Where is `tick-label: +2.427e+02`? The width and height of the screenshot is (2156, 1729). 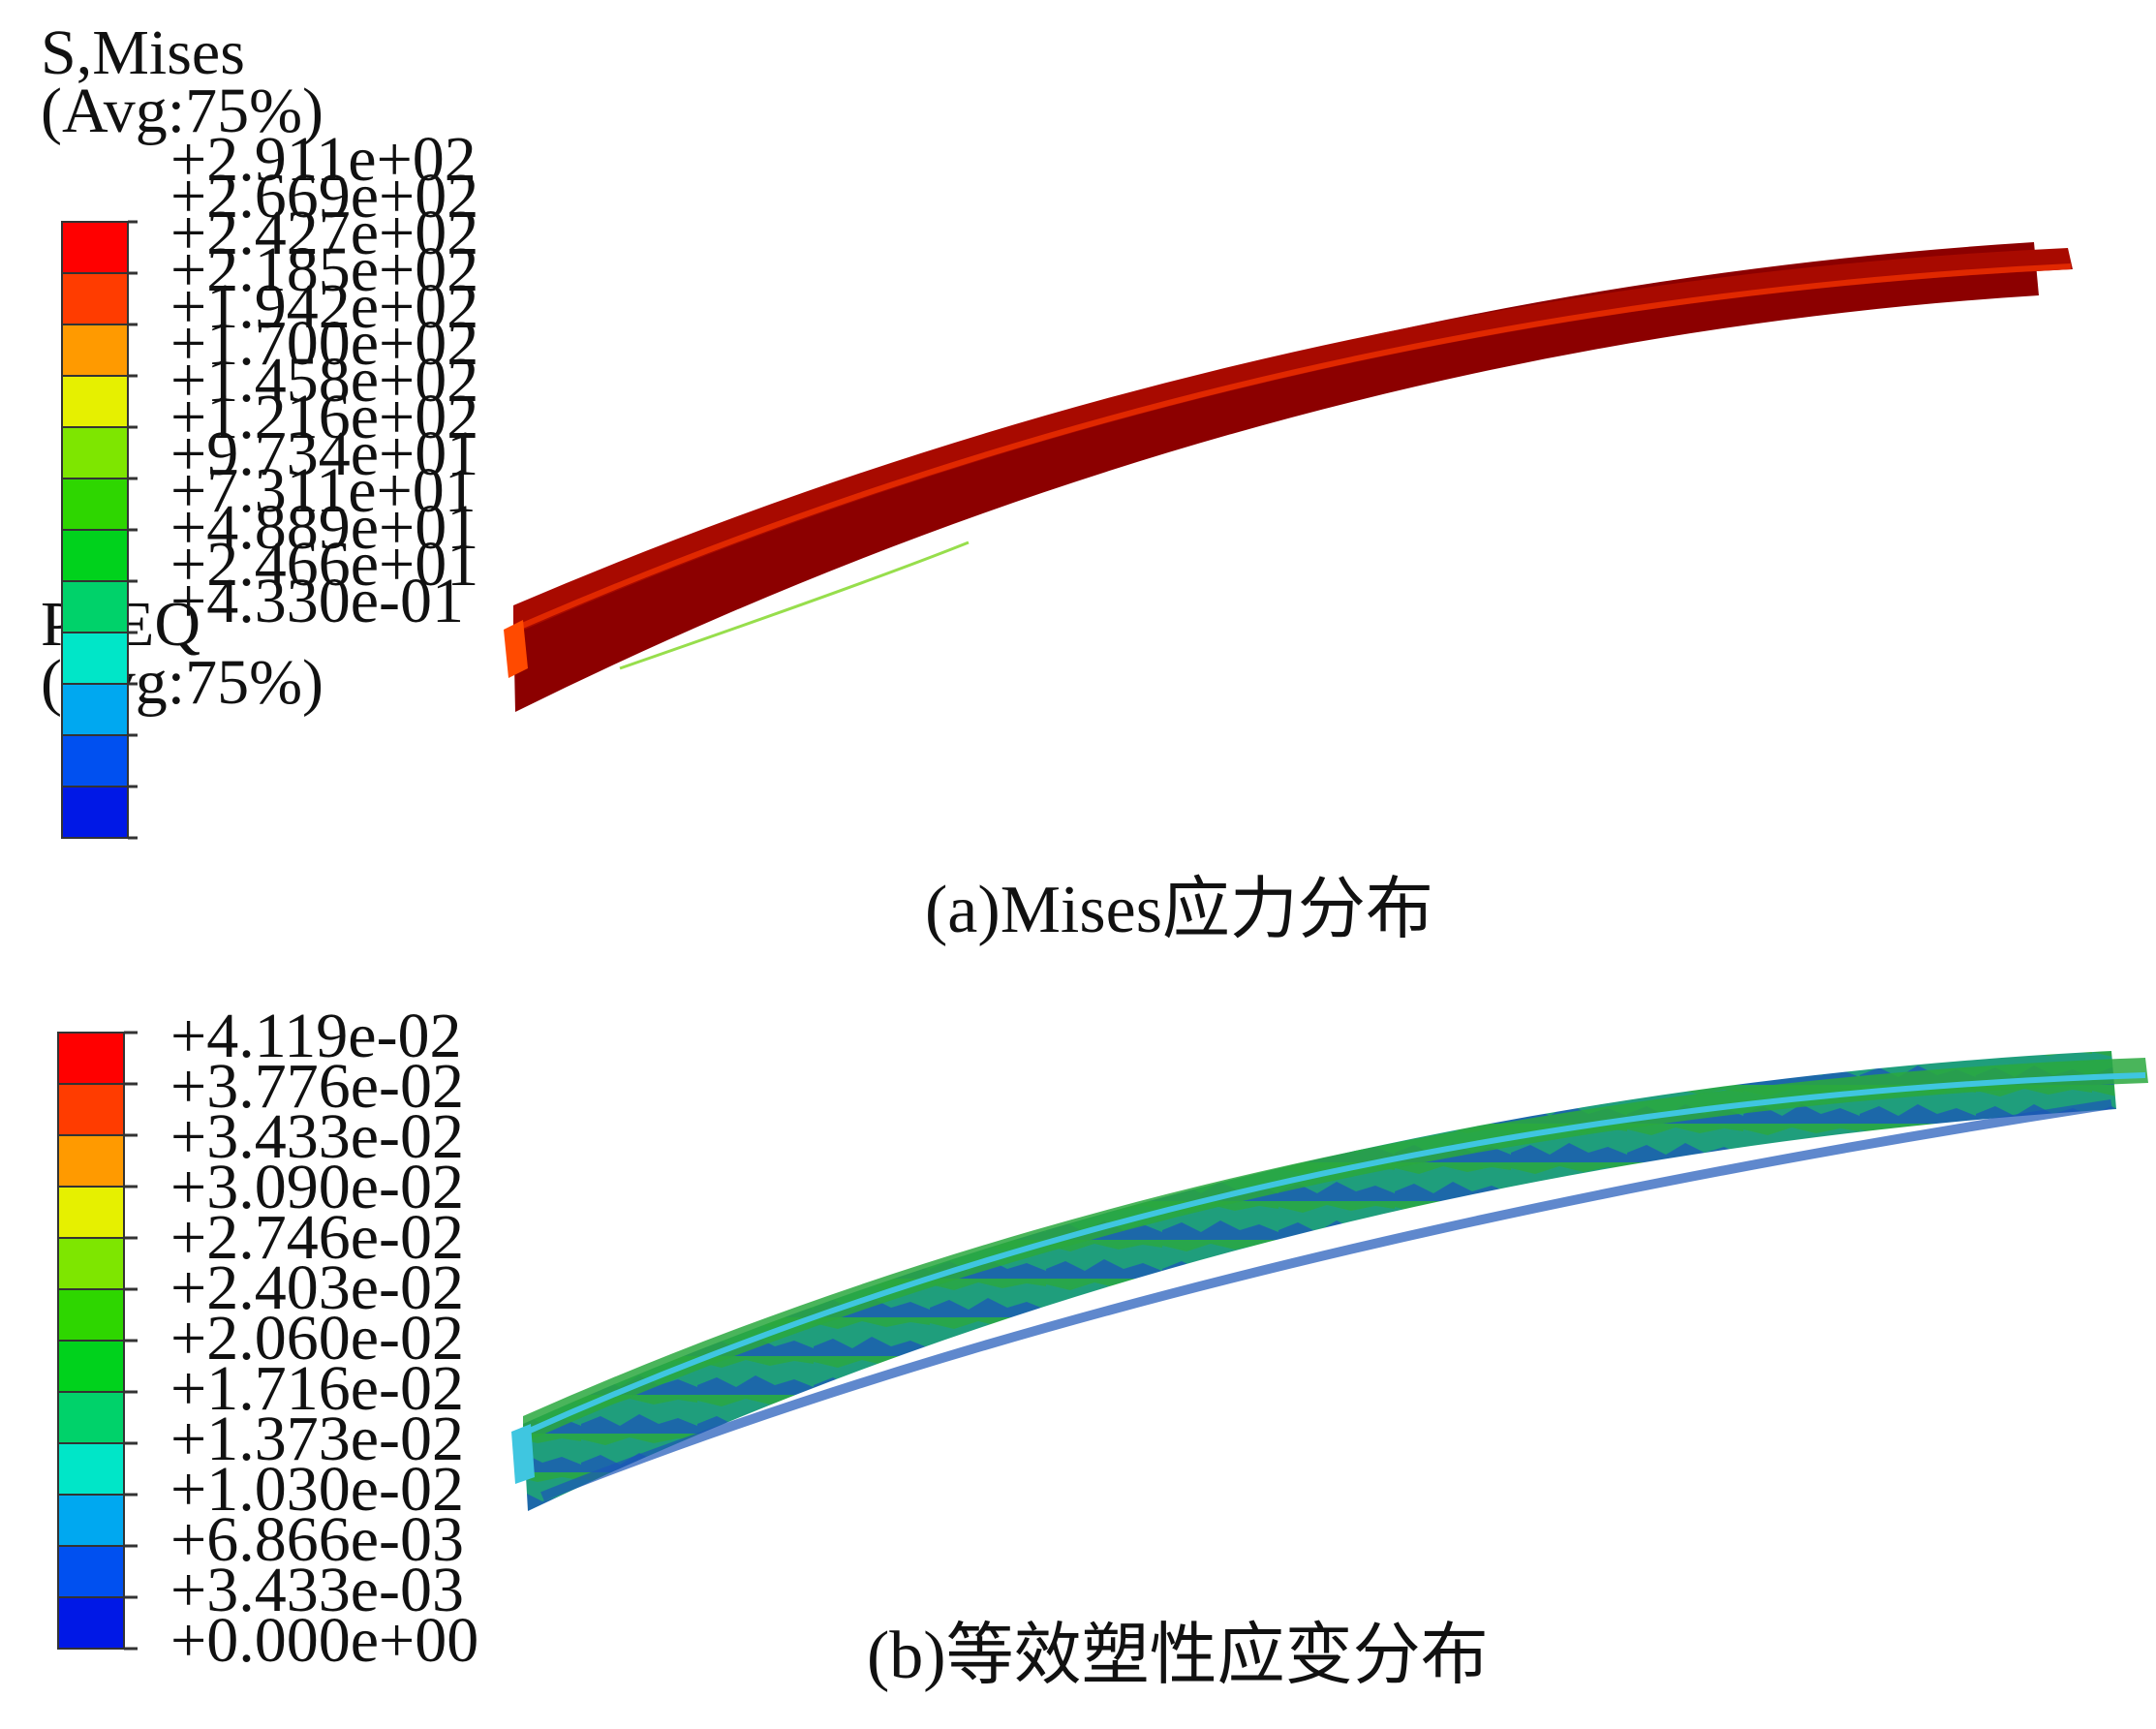 tick-label: +2.427e+02 is located at coordinates (325, 233).